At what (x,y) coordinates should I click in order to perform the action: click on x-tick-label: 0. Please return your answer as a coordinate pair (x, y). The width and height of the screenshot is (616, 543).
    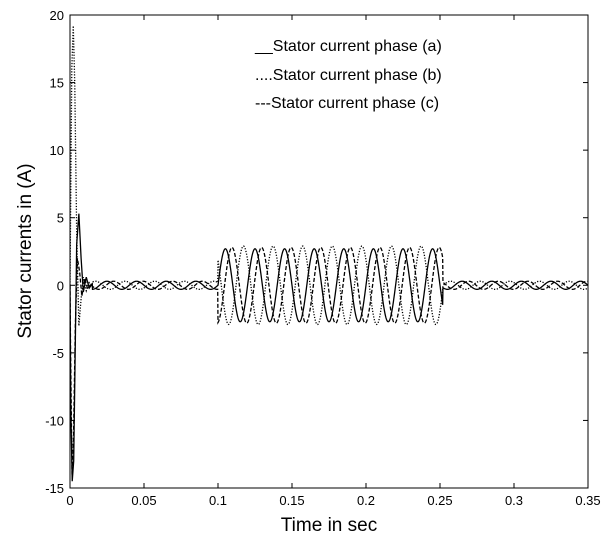
    Looking at the image, I should click on (69, 500).